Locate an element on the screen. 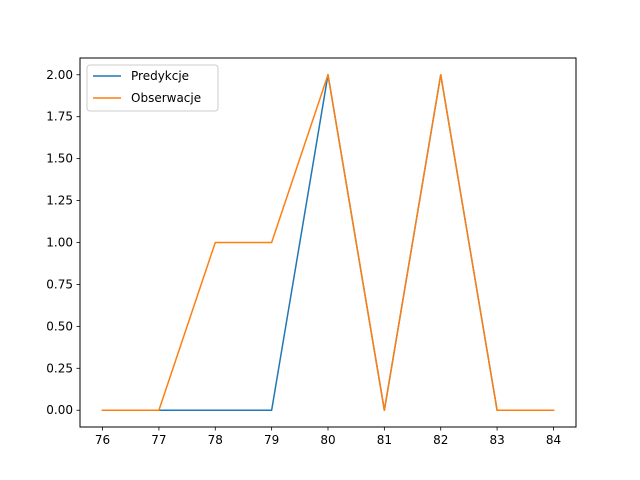  y-tick-label: 1.50 is located at coordinates (59, 159).